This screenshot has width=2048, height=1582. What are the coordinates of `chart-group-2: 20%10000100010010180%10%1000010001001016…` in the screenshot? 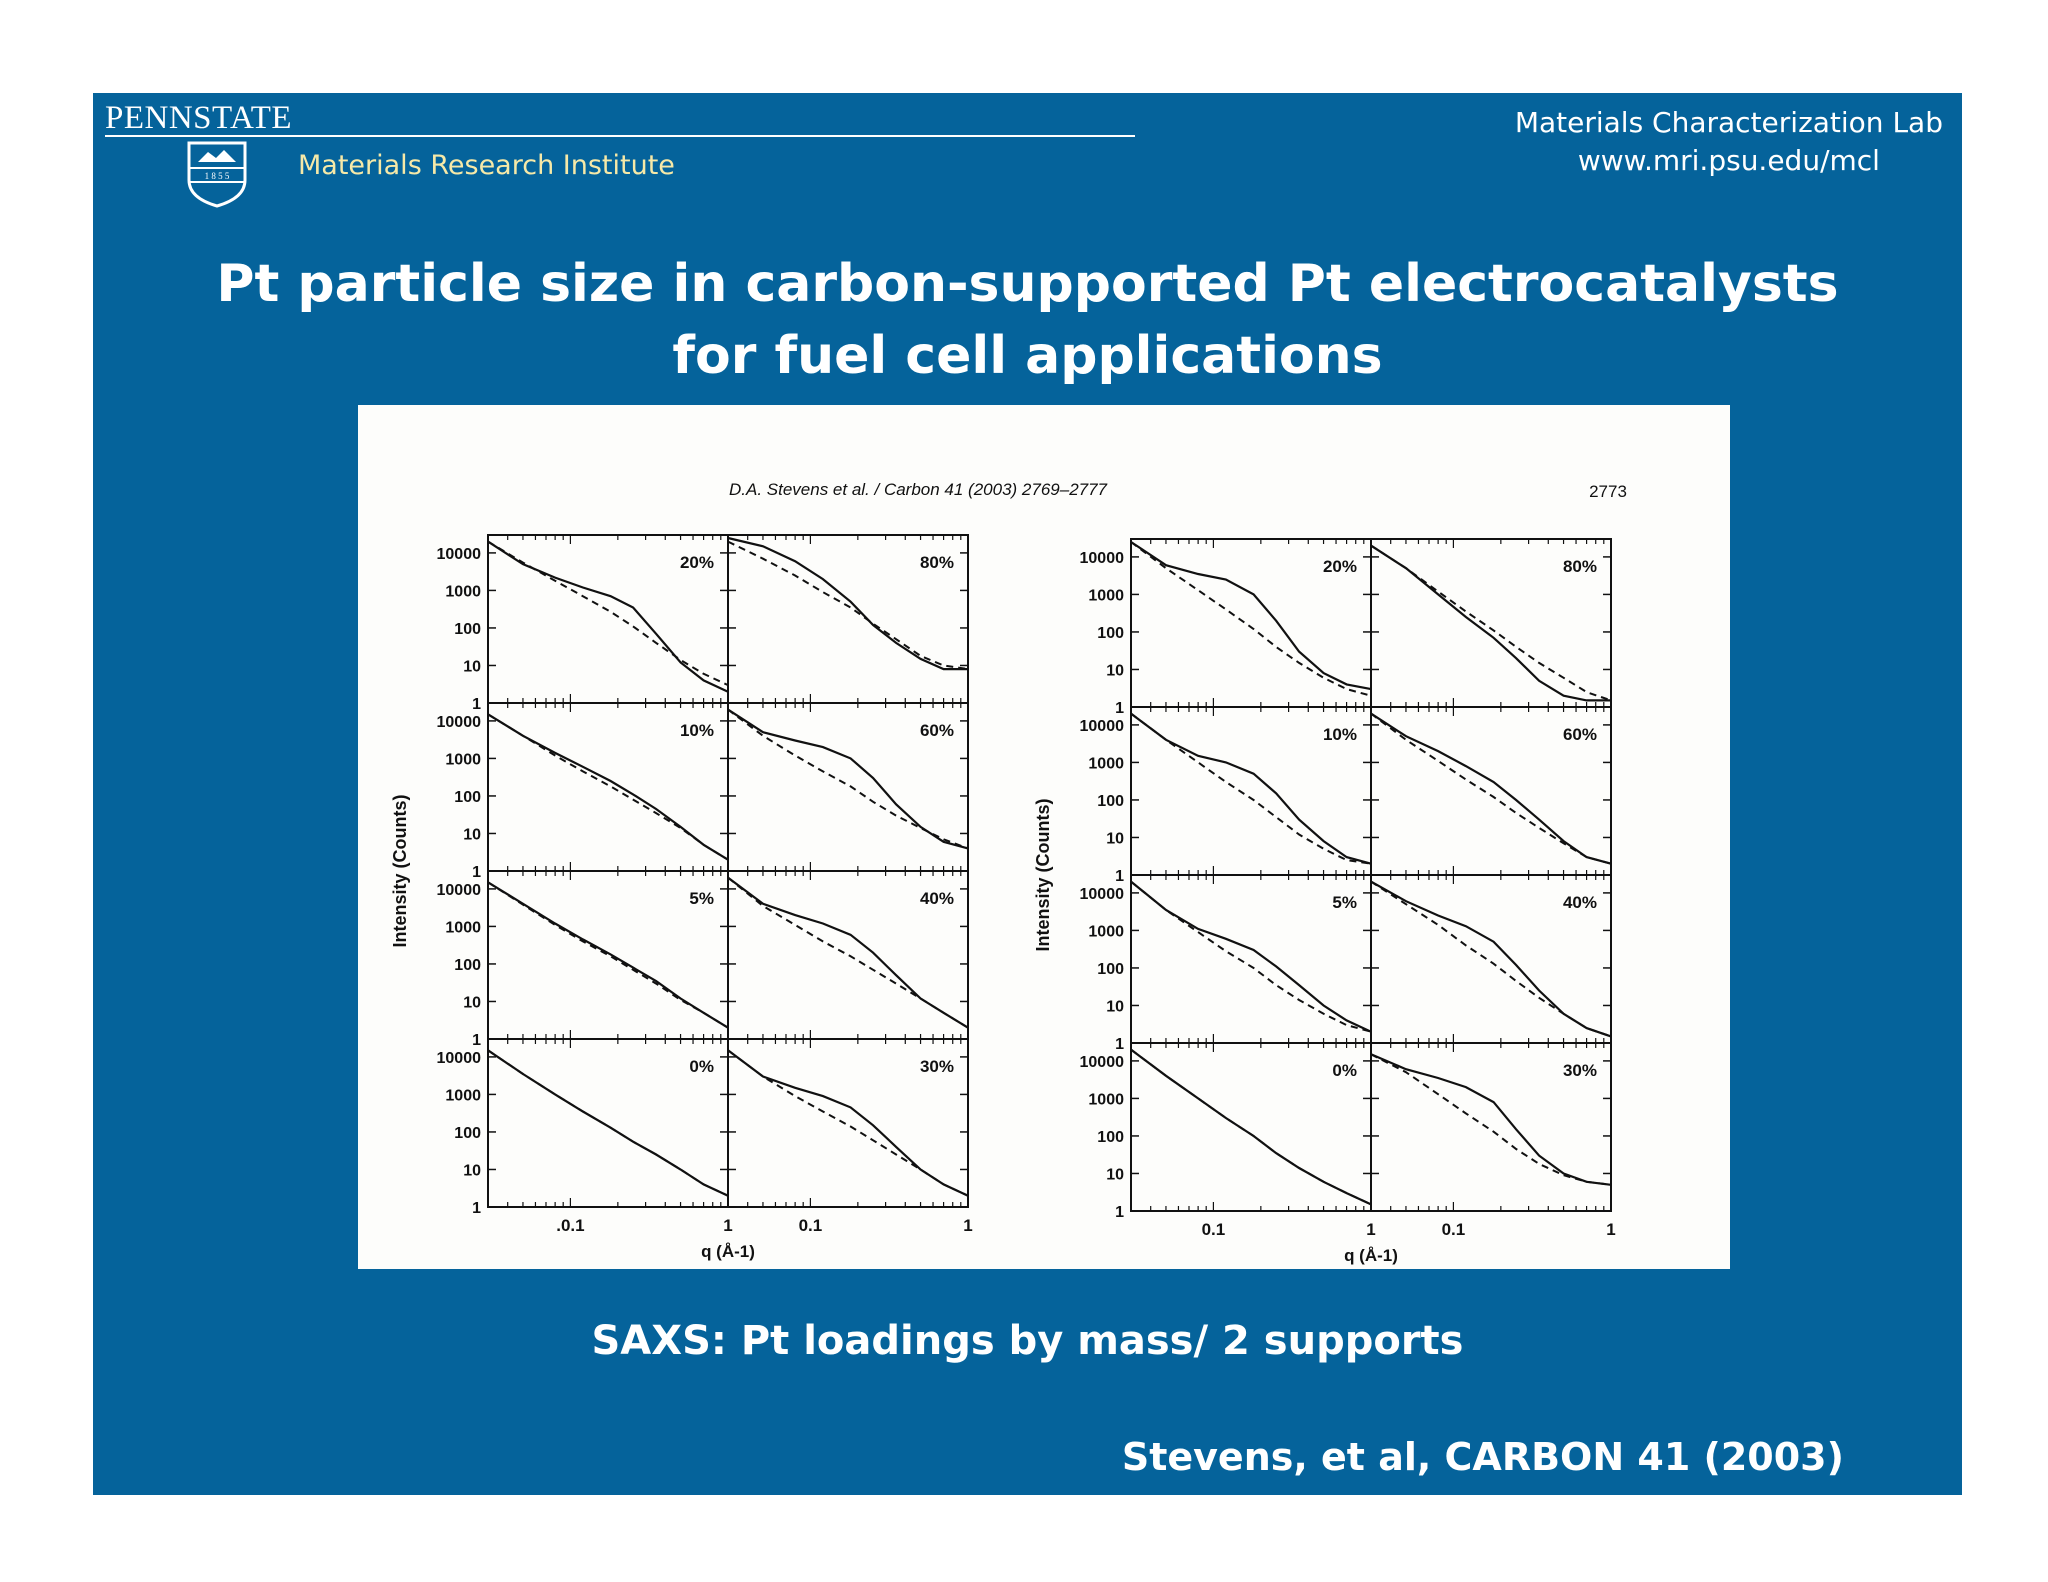 It's located at (1324, 901).